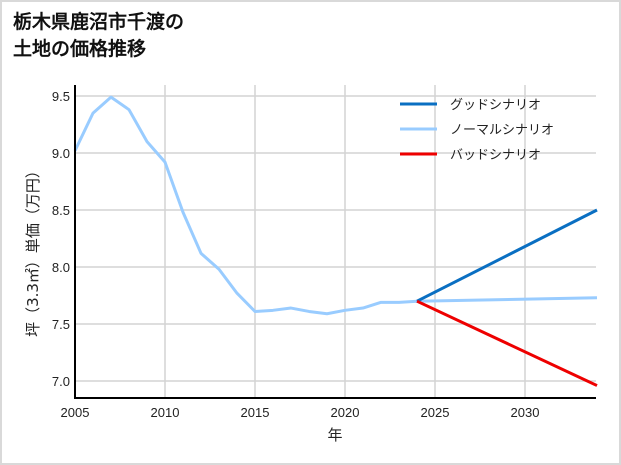  What do you see at coordinates (61, 381) in the screenshot?
I see `y-tick-label: 7.0` at bounding box center [61, 381].